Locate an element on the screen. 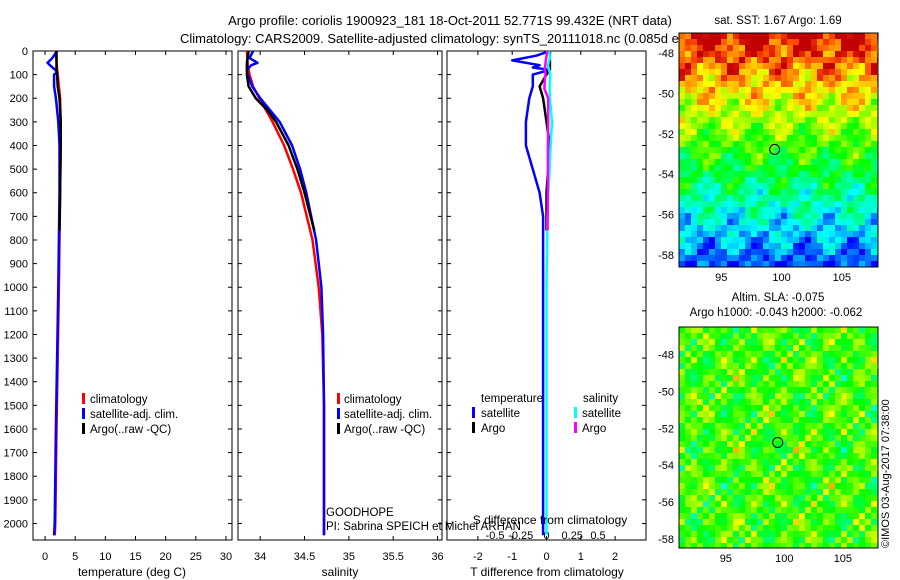 This screenshot has width=900, height=580. legend-swatch-t-argo is located at coordinates (473, 427).